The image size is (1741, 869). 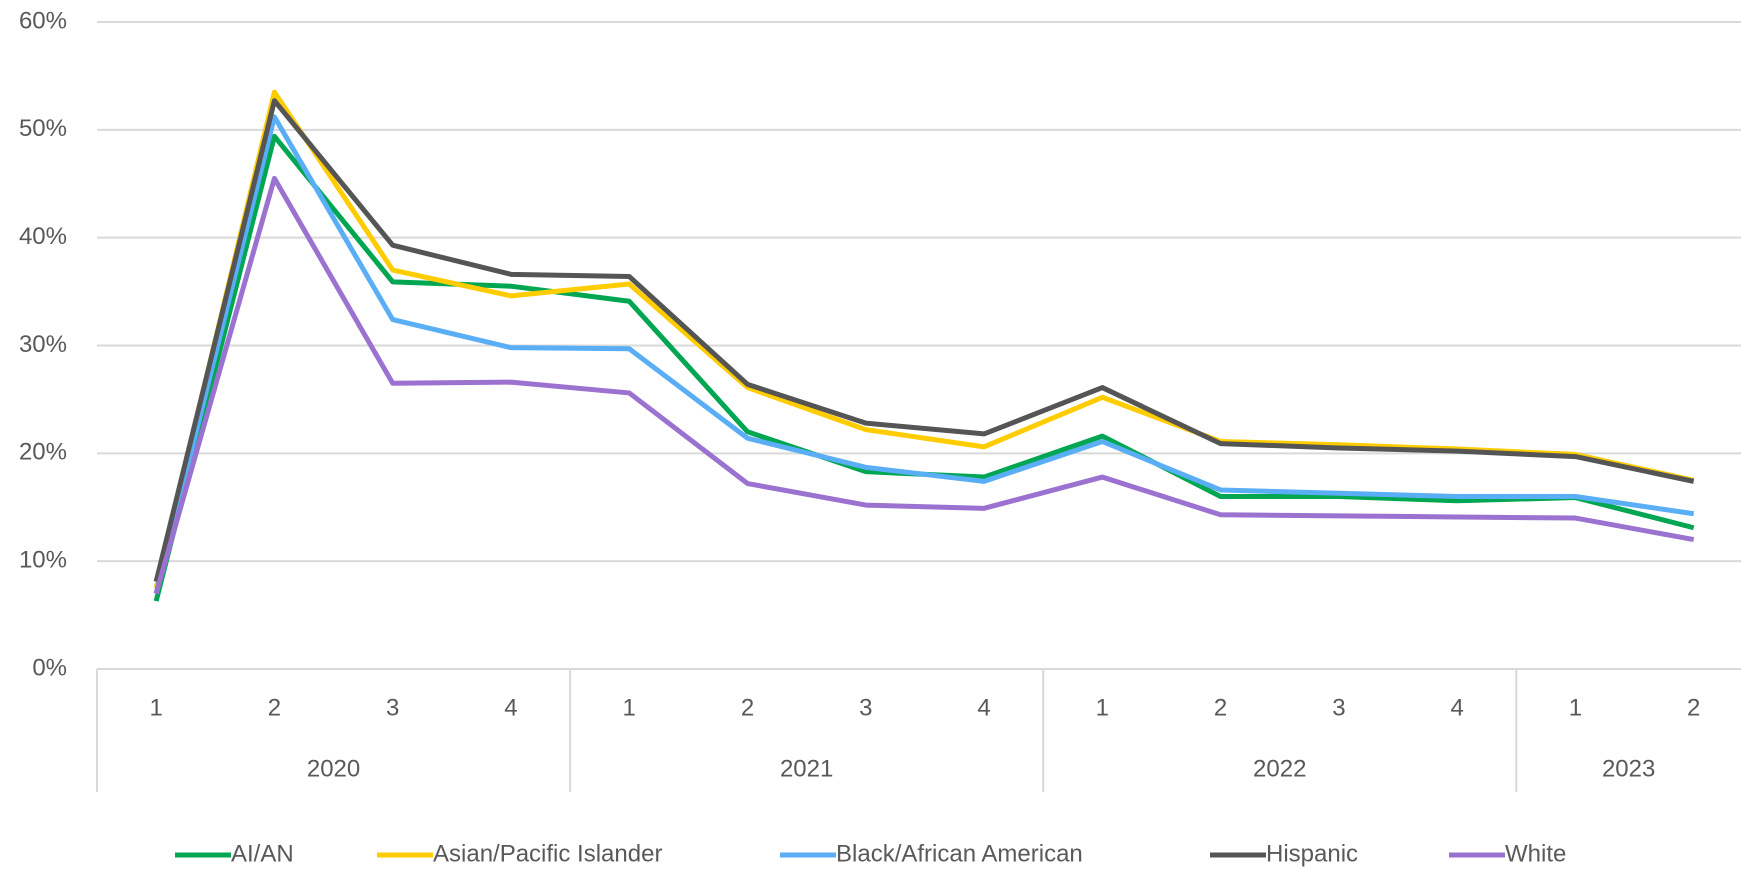 What do you see at coordinates (959, 853) in the screenshot?
I see `legend-label: Black/African American` at bounding box center [959, 853].